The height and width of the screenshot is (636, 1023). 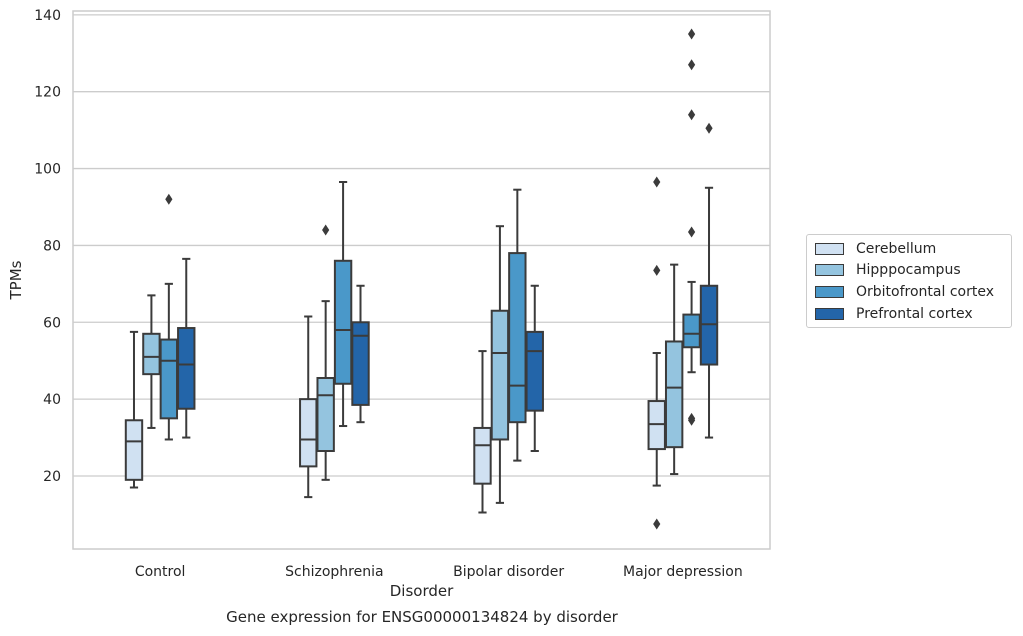 What do you see at coordinates (52, 477) in the screenshot?
I see `y-tick-label: 20` at bounding box center [52, 477].